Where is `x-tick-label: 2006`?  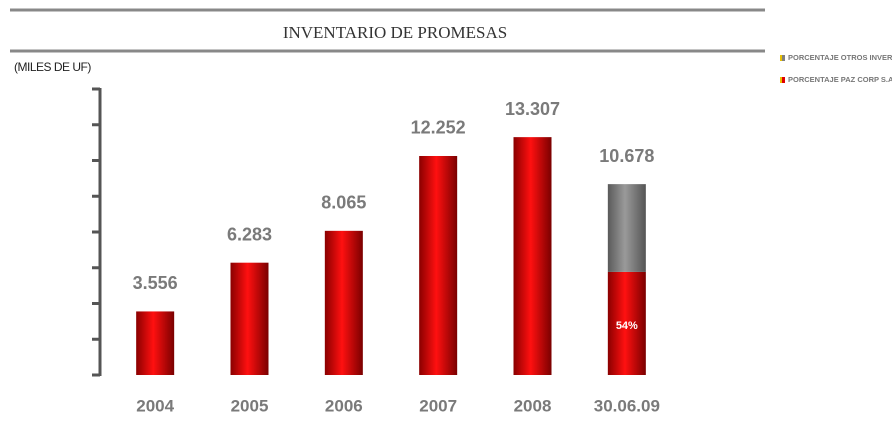 x-tick-label: 2006 is located at coordinates (344, 405).